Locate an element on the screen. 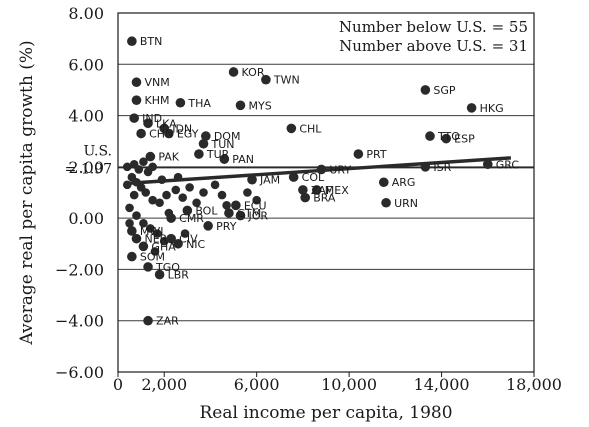 This screenshot has width=589, height=427. y-tick-label: −2.00 is located at coordinates (79, 269).